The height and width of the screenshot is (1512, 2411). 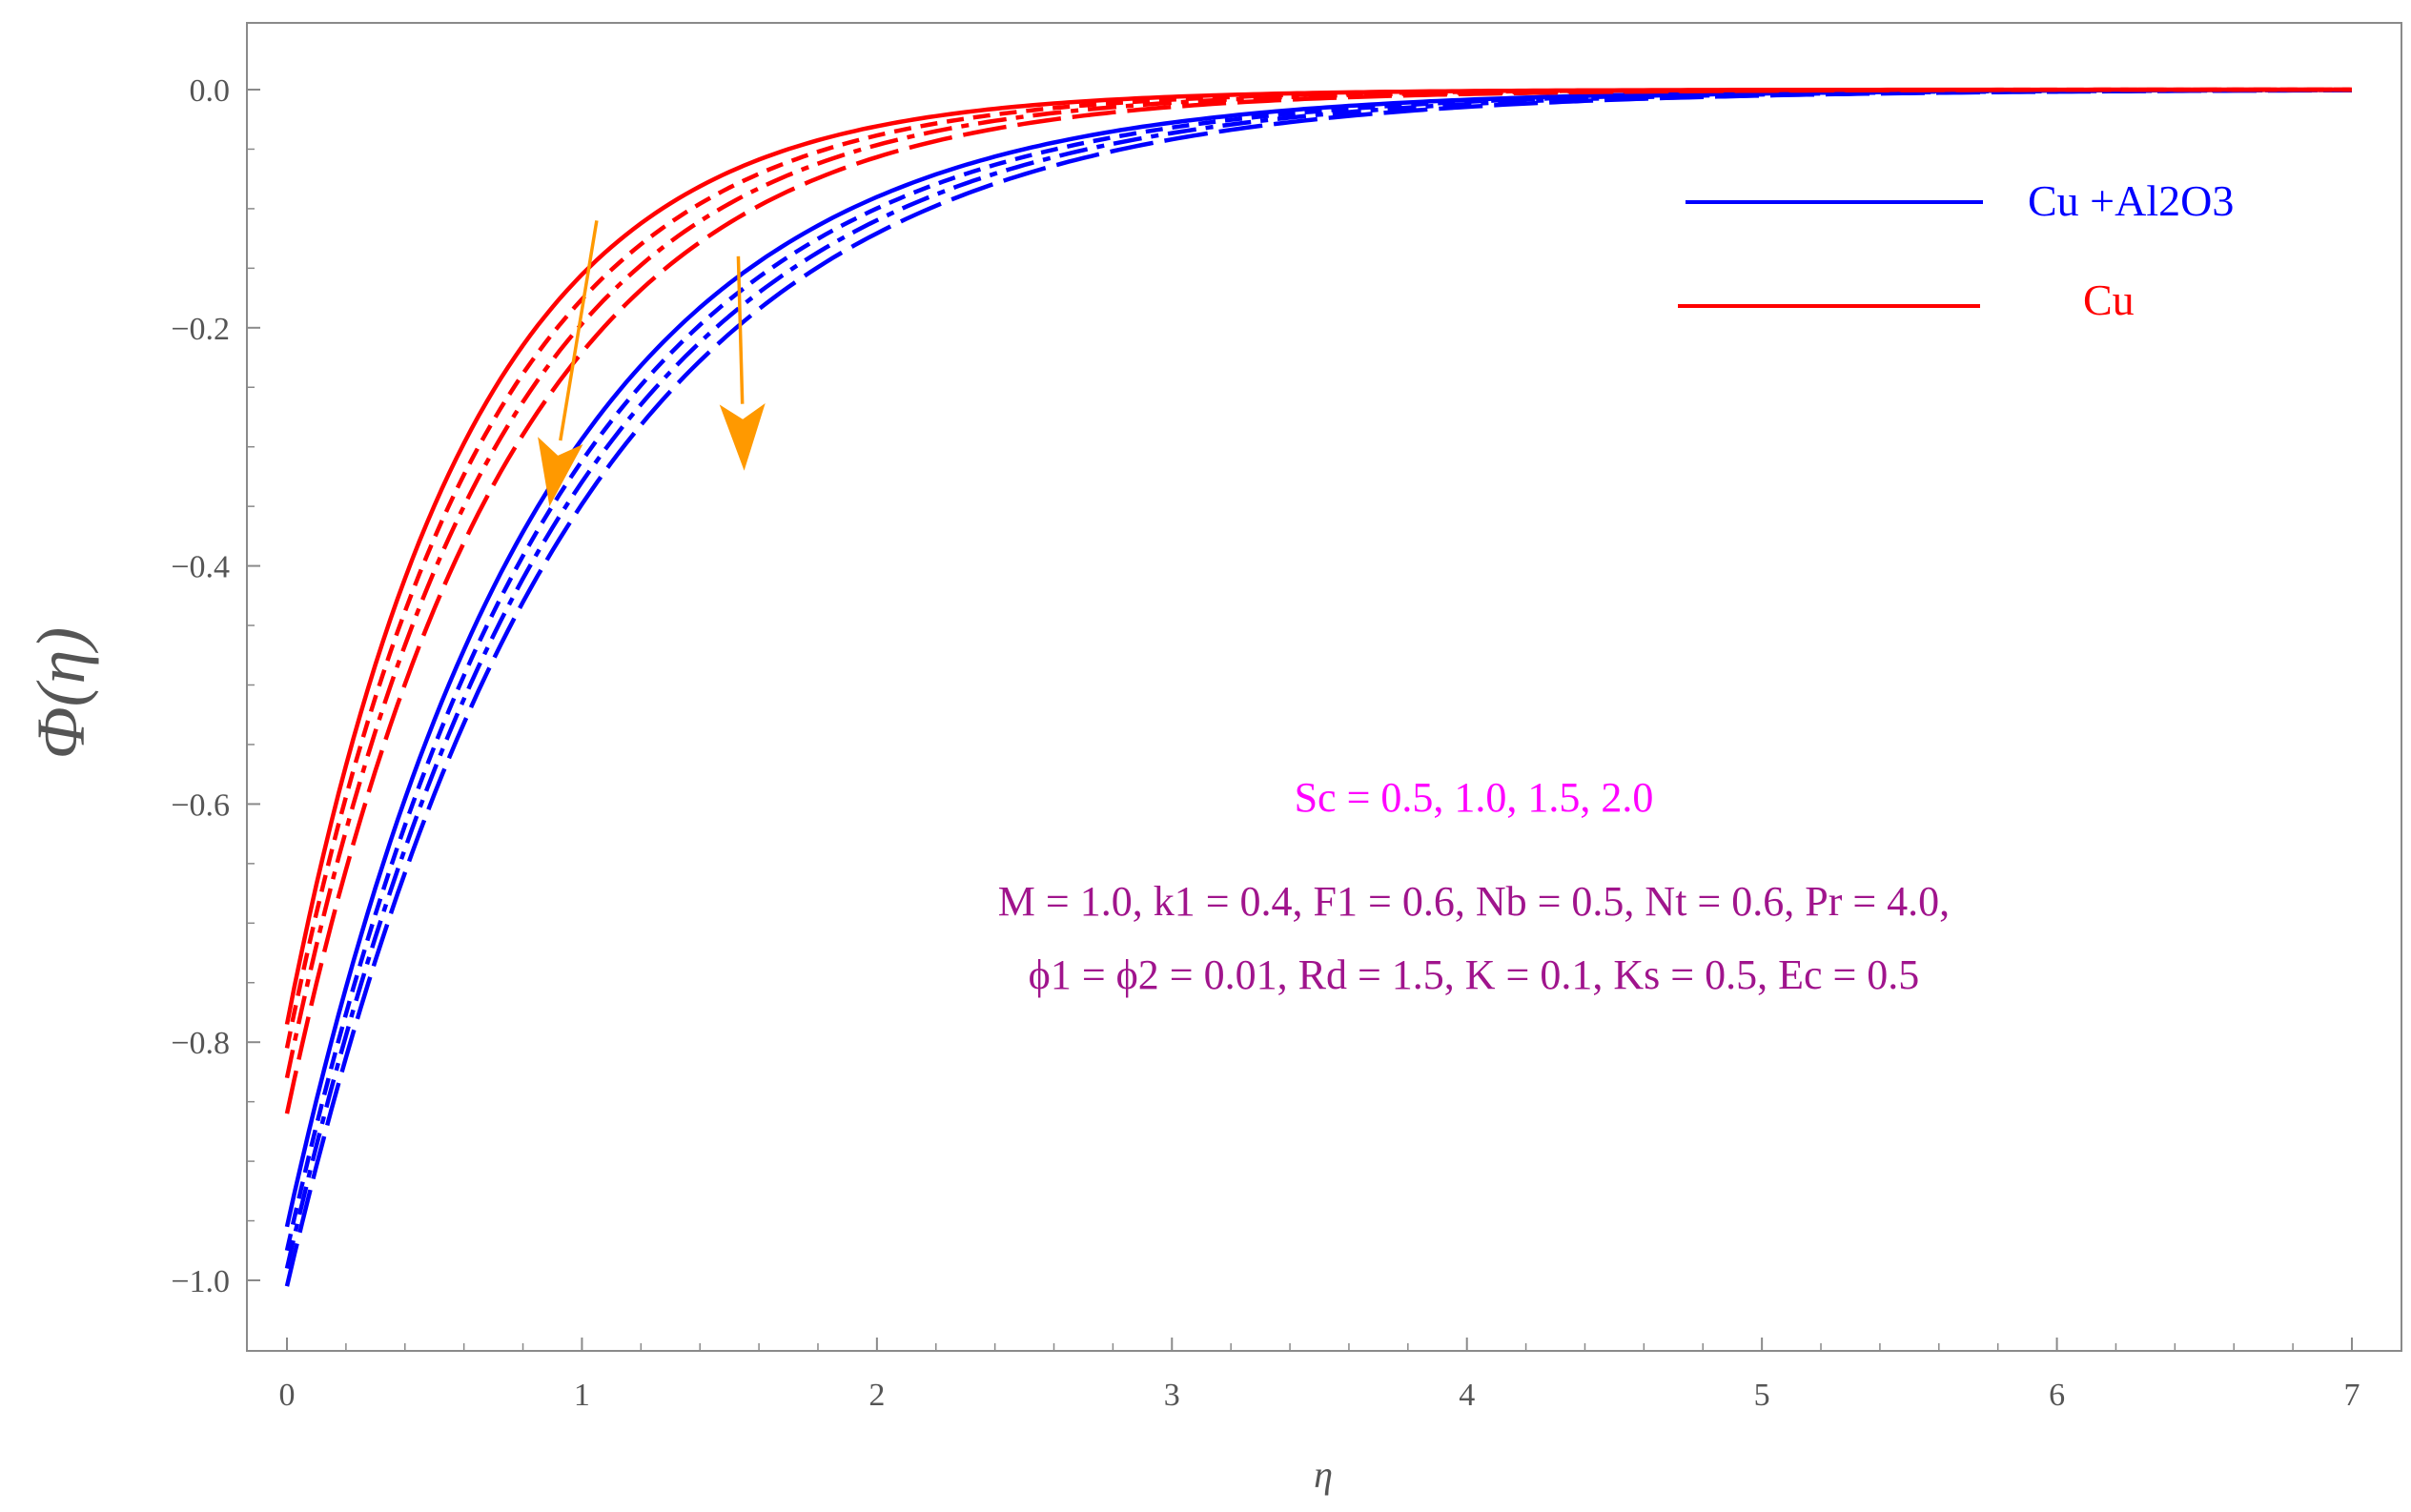 What do you see at coordinates (652, 363) in the screenshot?
I see `arrows-group` at bounding box center [652, 363].